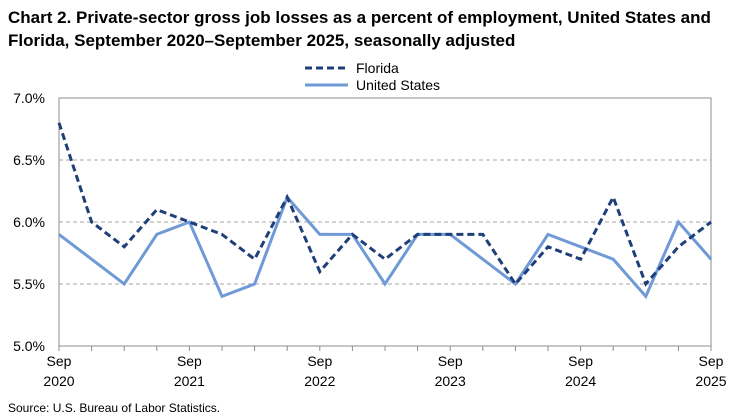  I want to click on x-tick-label-year: 2021, so click(189, 381).